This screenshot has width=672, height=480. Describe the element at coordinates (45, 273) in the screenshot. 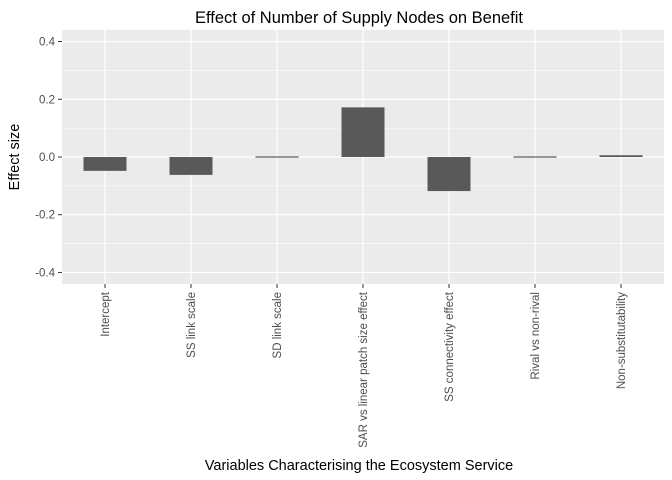

I see `y-tick-label: -0.4` at that location.